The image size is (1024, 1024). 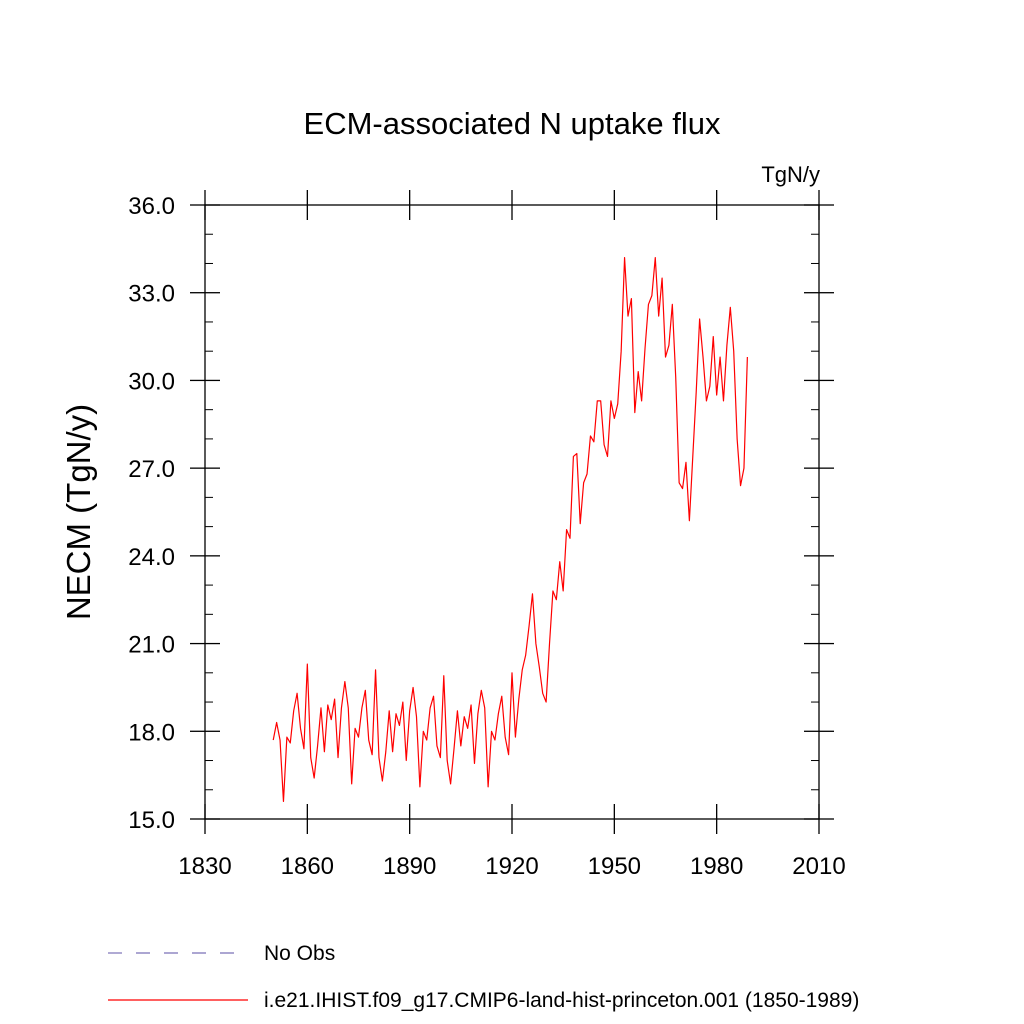 What do you see at coordinates (790, 174) in the screenshot?
I see `units-label: TgN/y` at bounding box center [790, 174].